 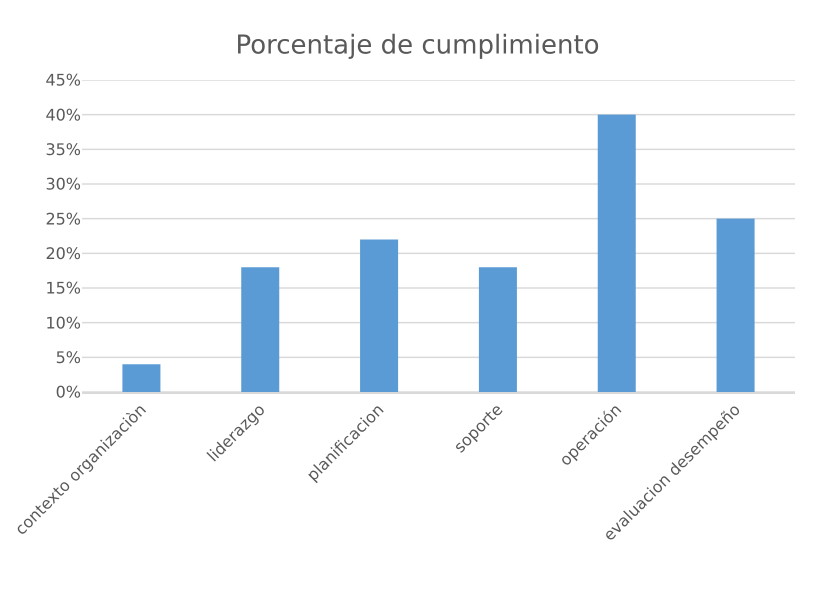 I want to click on chart-title: Porcentaje de cumplimiento, so click(x=417, y=45).